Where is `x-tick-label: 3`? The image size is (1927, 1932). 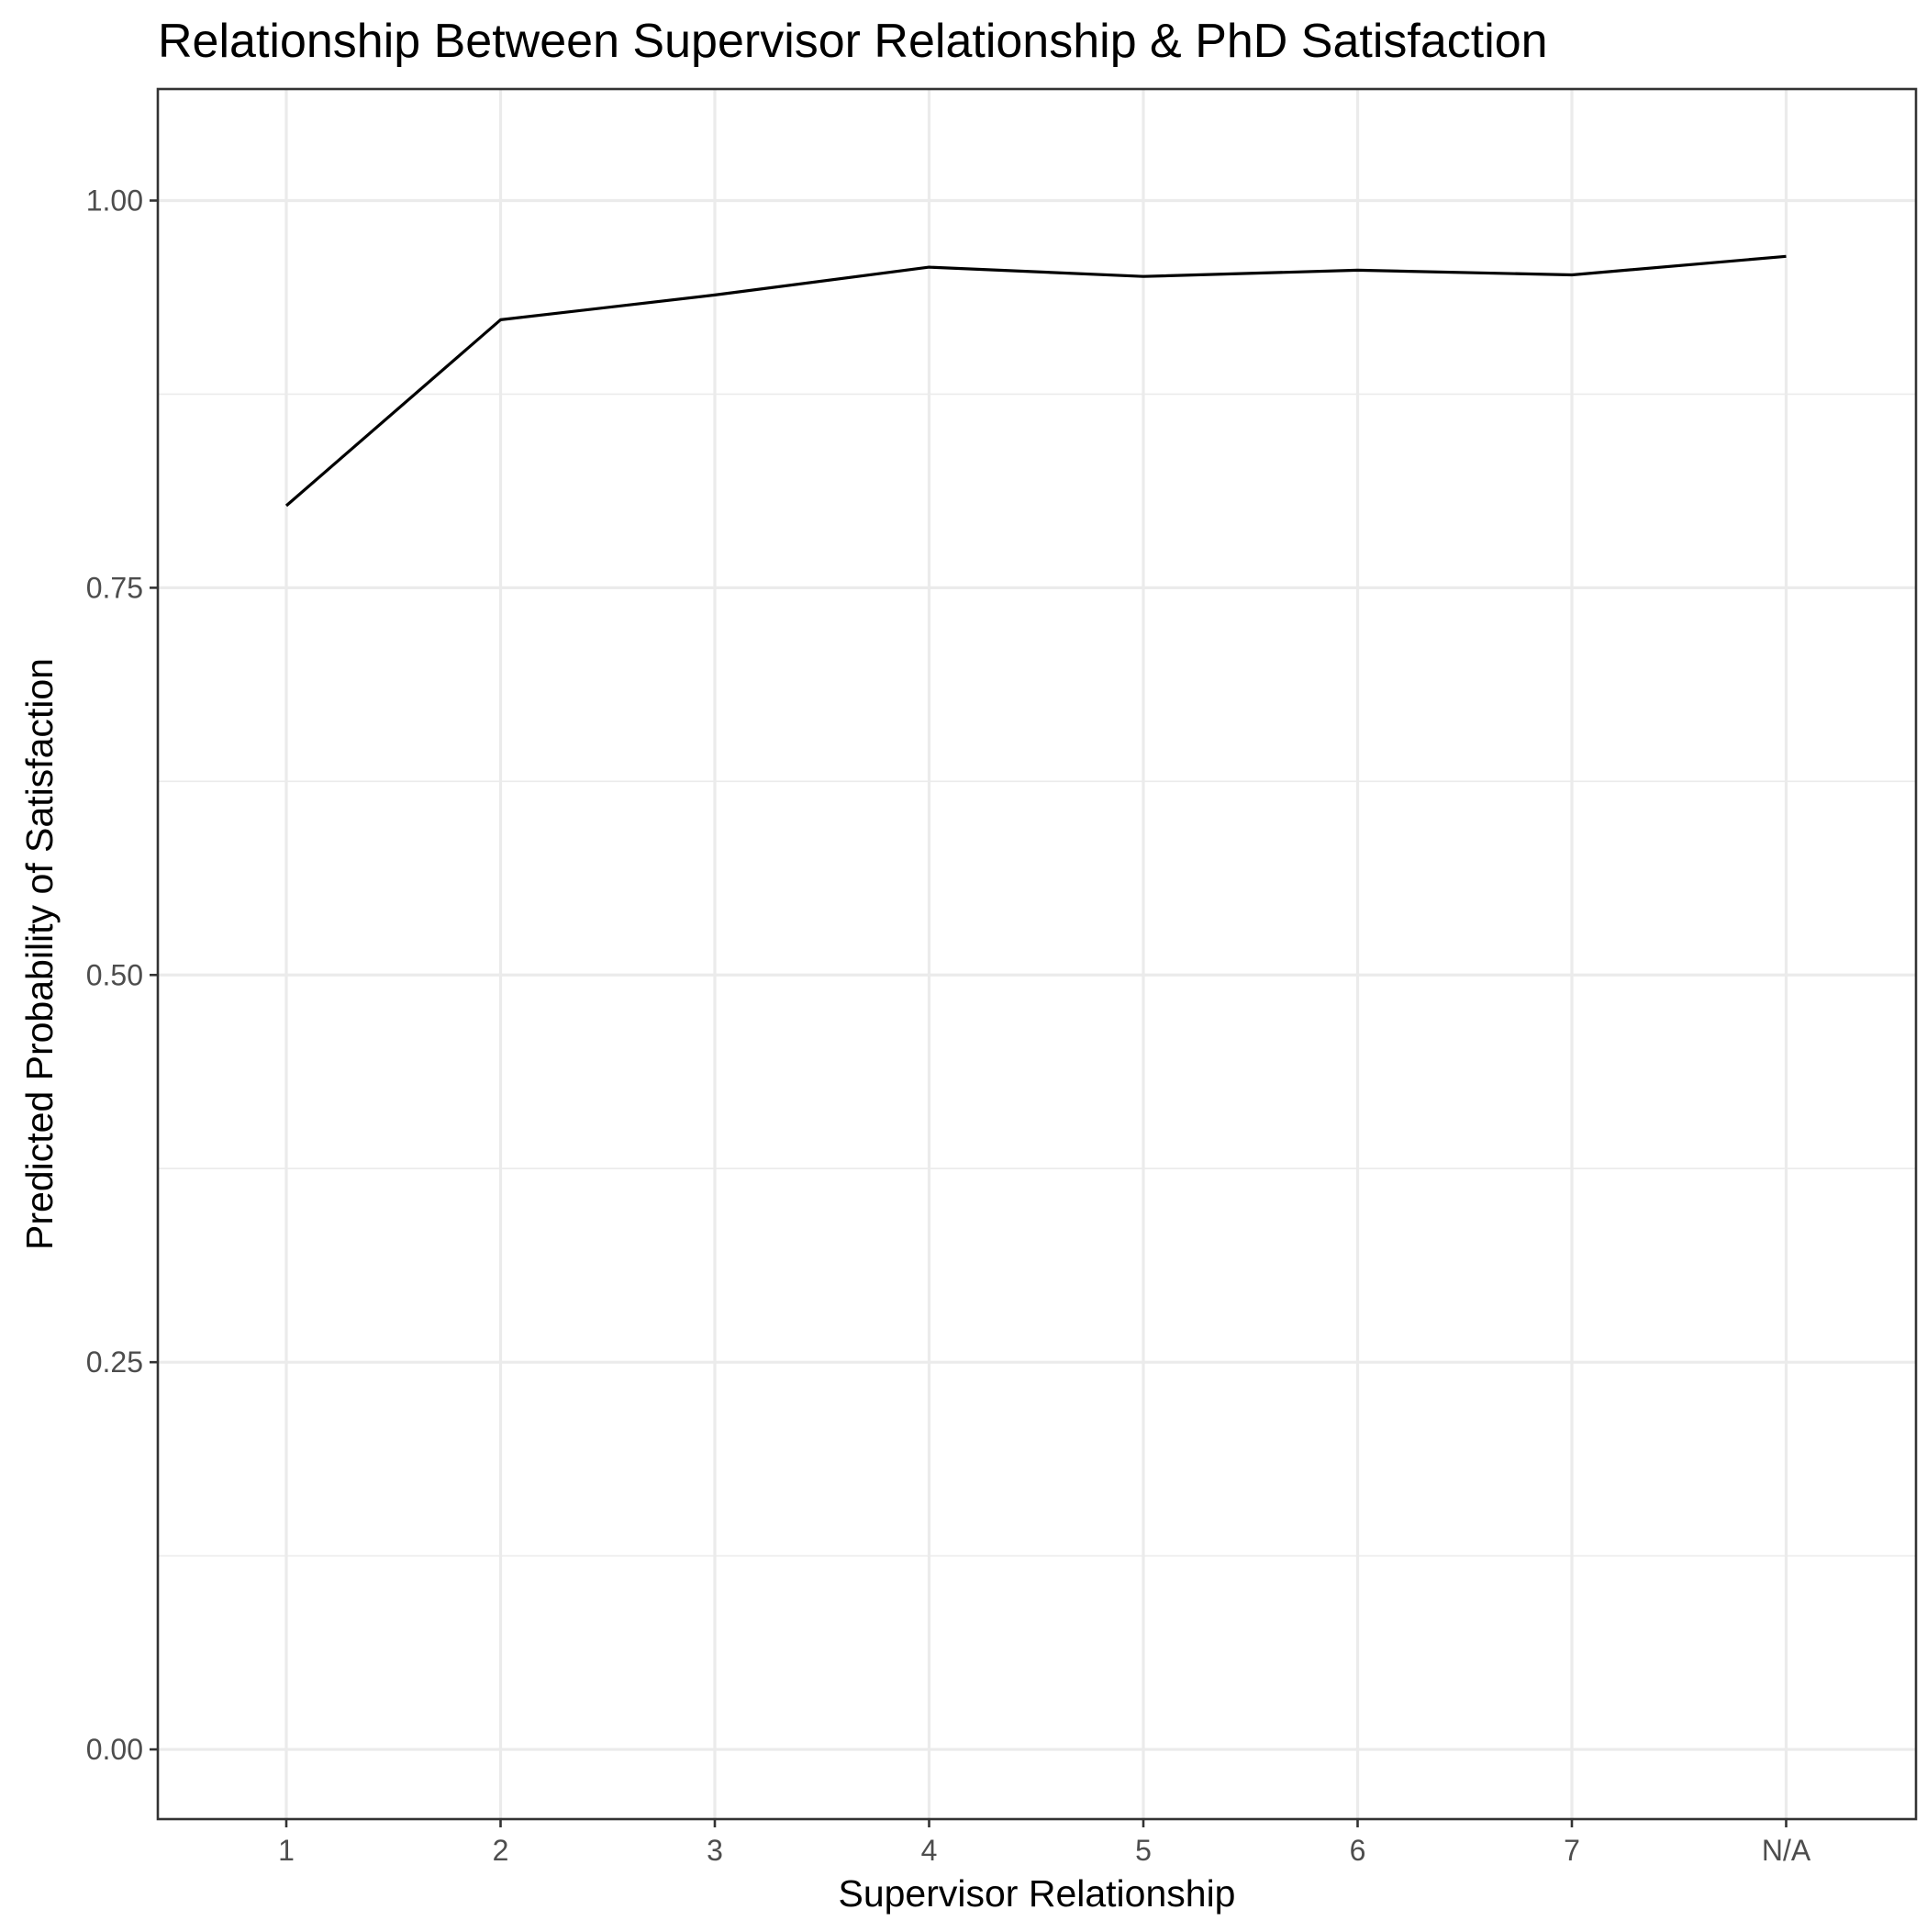 x-tick-label: 3 is located at coordinates (715, 1851).